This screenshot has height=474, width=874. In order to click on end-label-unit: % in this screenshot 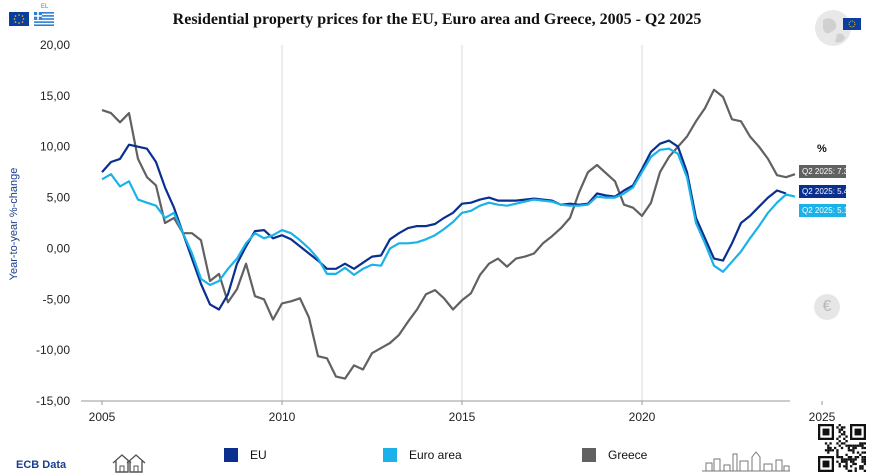, I will do `click(822, 149)`.